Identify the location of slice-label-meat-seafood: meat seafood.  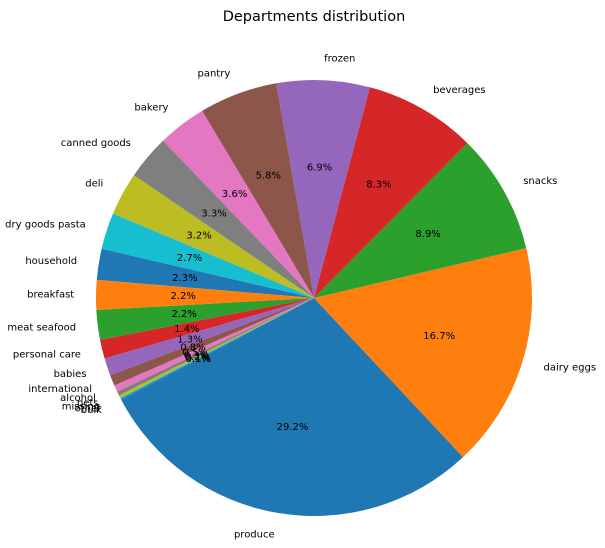
(41, 328).